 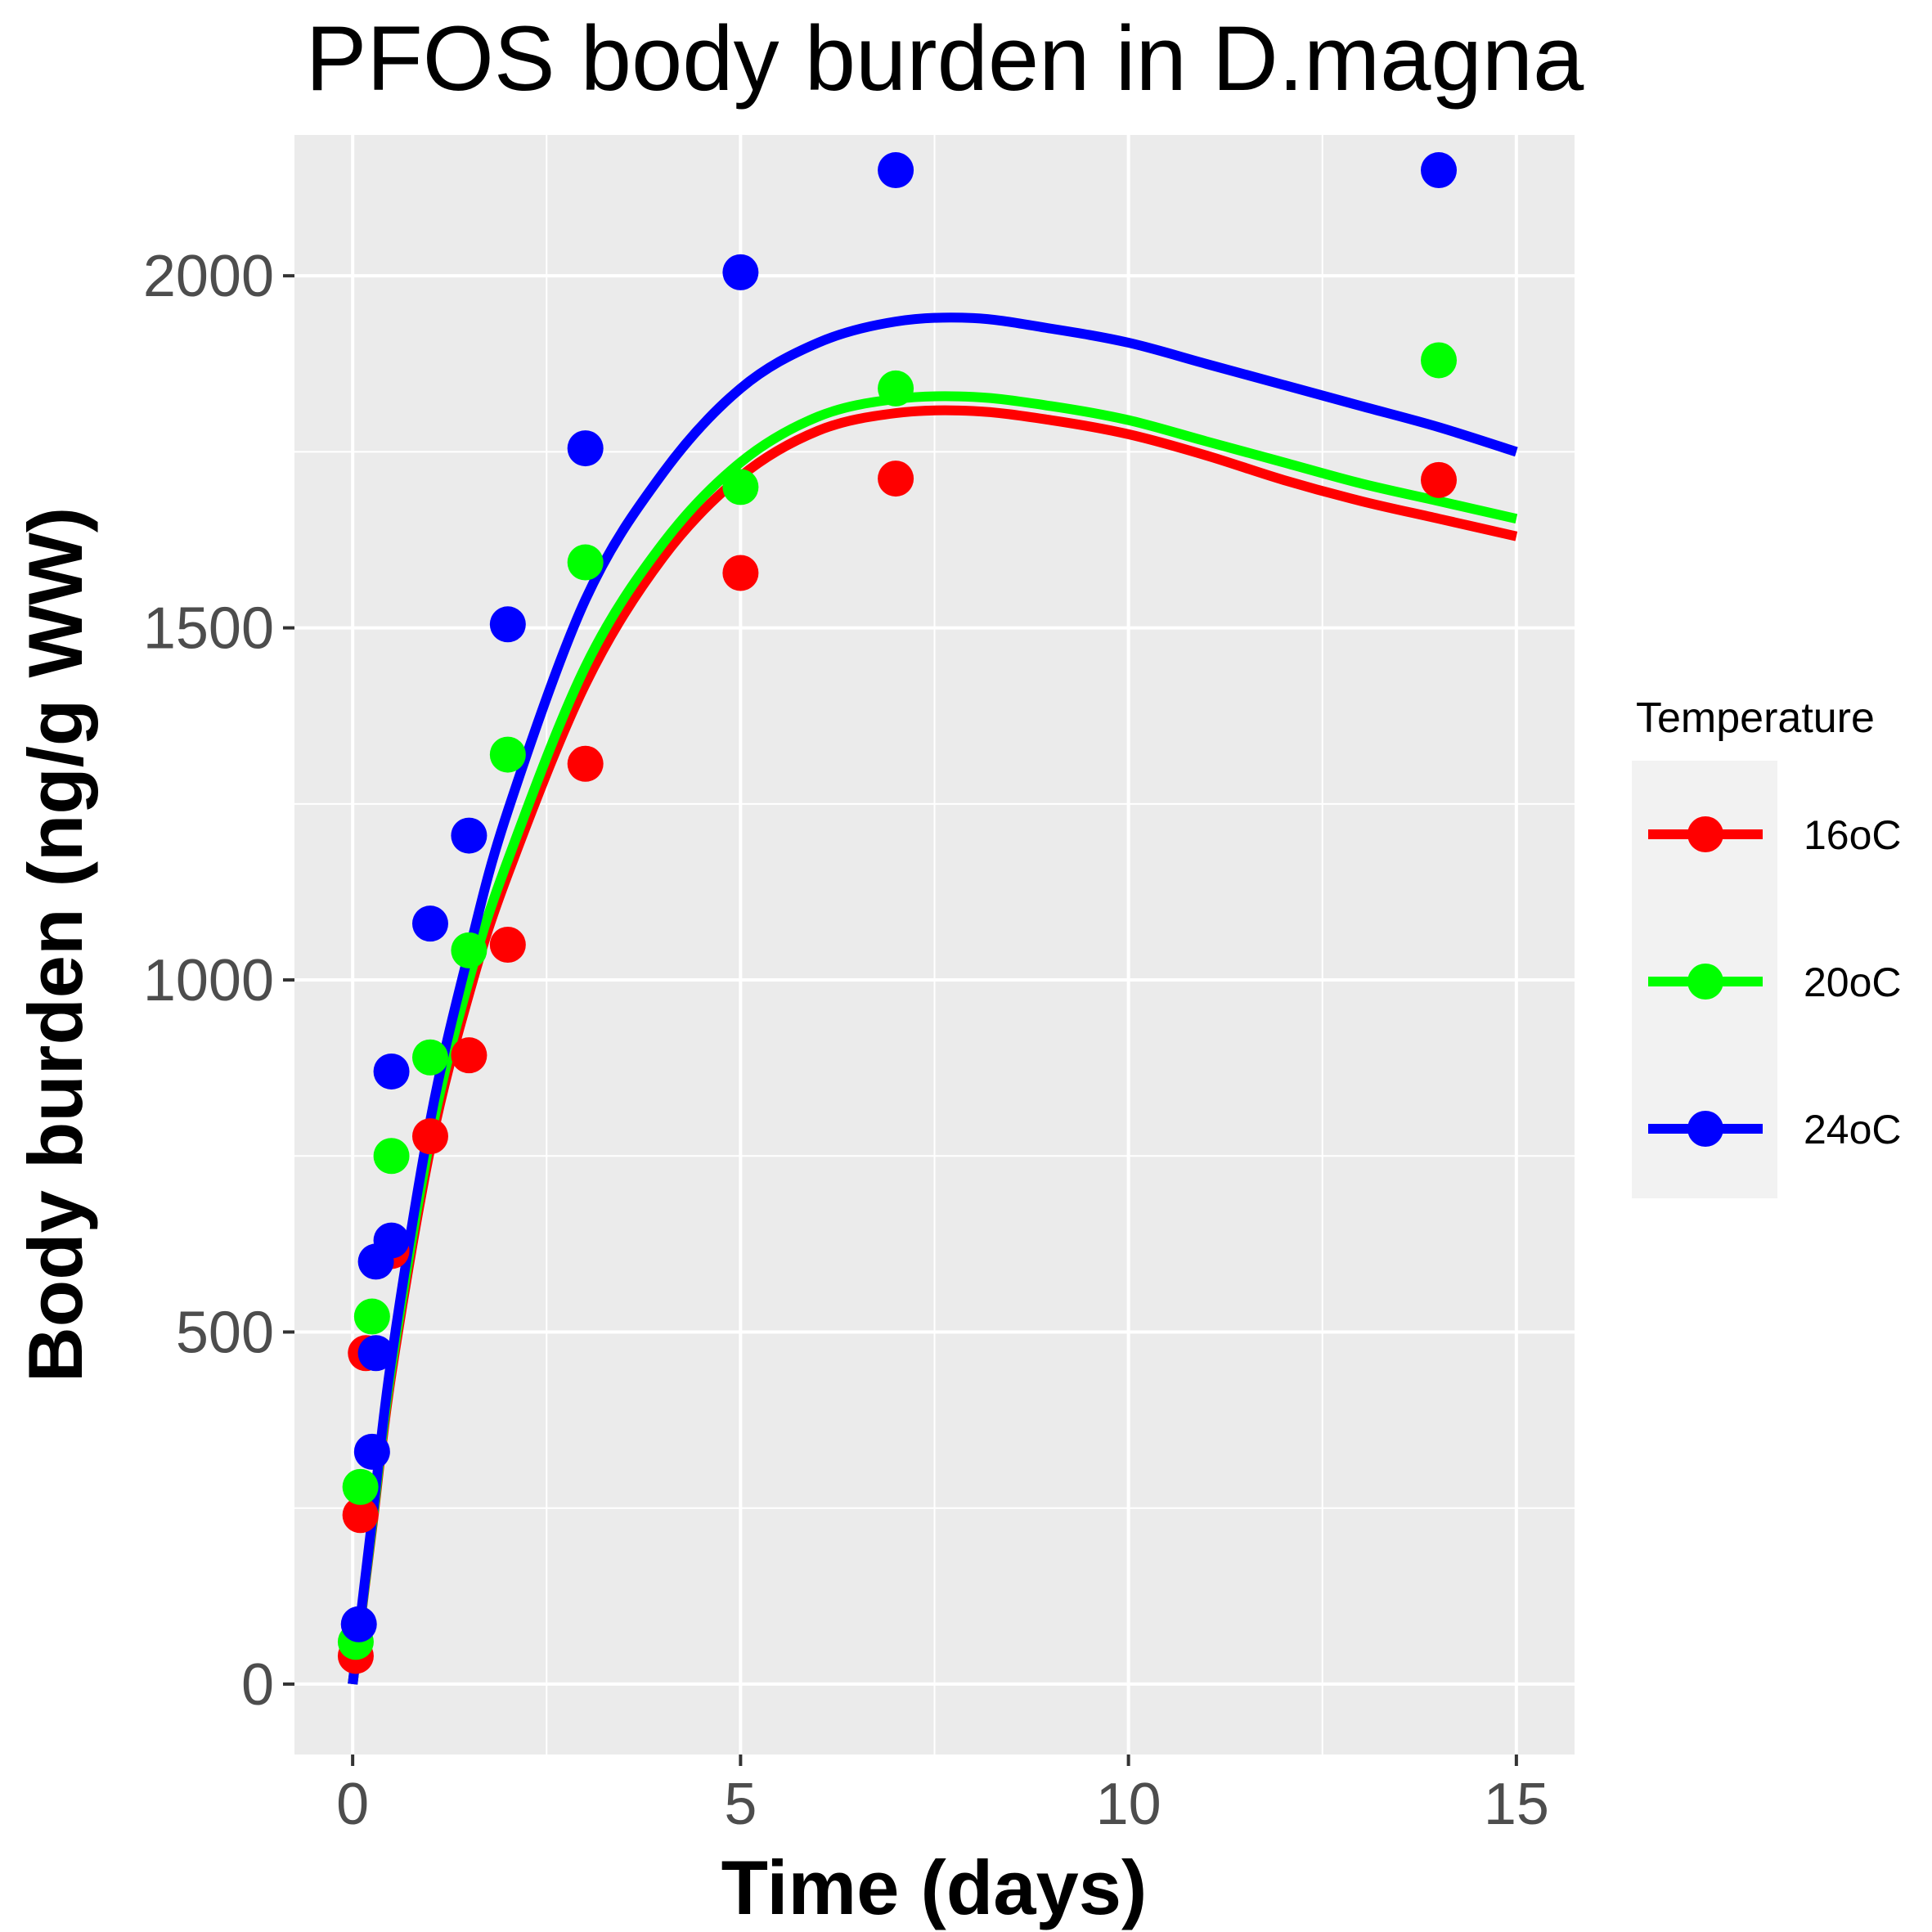 What do you see at coordinates (943, 1796) in the screenshot?
I see `x-axis: 0 5 10 15` at bounding box center [943, 1796].